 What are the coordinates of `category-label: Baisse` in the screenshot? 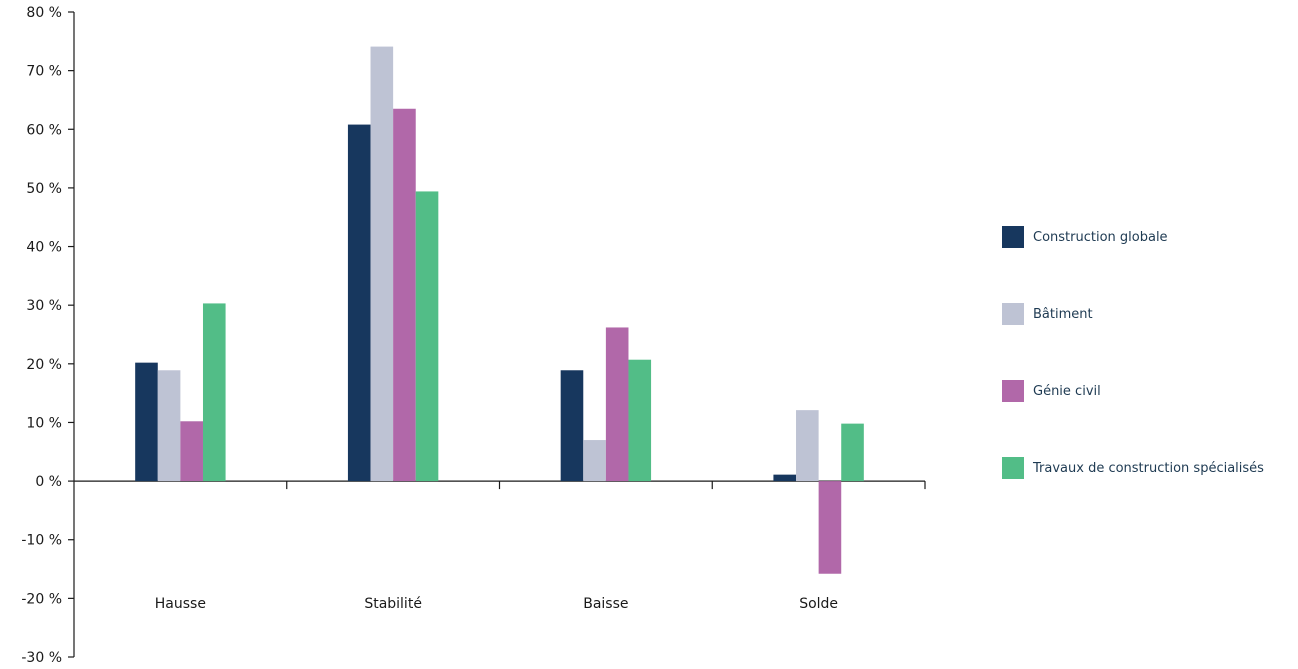 It's located at (605, 604).